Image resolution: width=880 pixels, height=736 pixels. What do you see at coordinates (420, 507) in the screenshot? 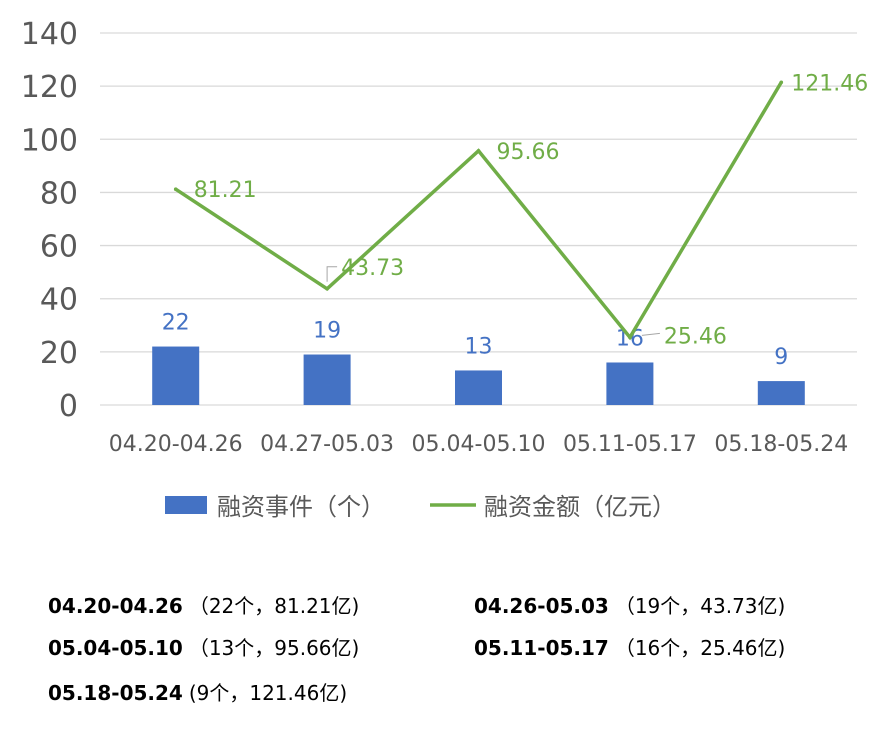
I see `legend: 融资事件（个） 融资金额（亿元）` at bounding box center [420, 507].